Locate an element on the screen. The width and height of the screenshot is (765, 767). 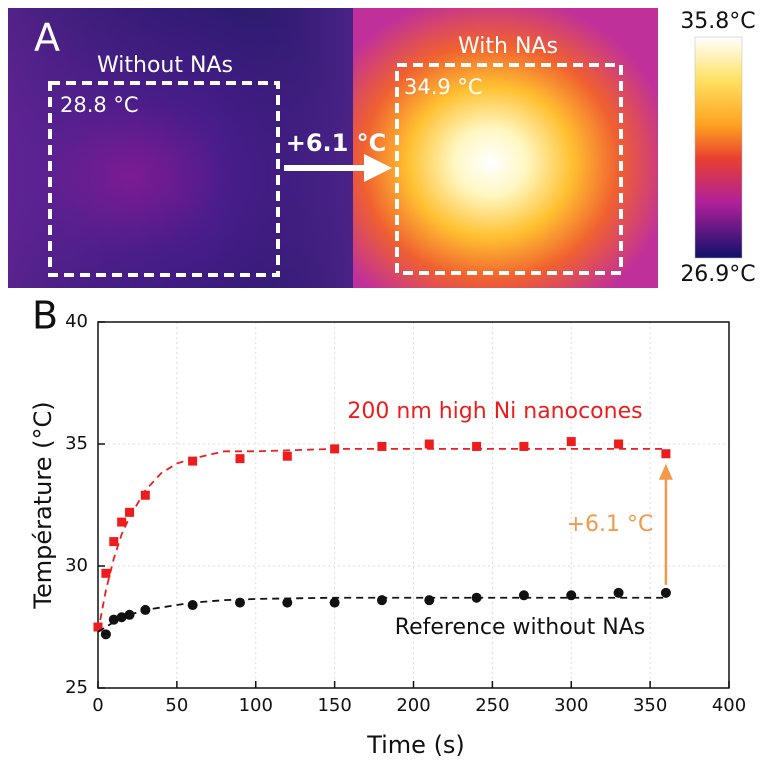
y-tick-label: 35 is located at coordinates (76, 443).